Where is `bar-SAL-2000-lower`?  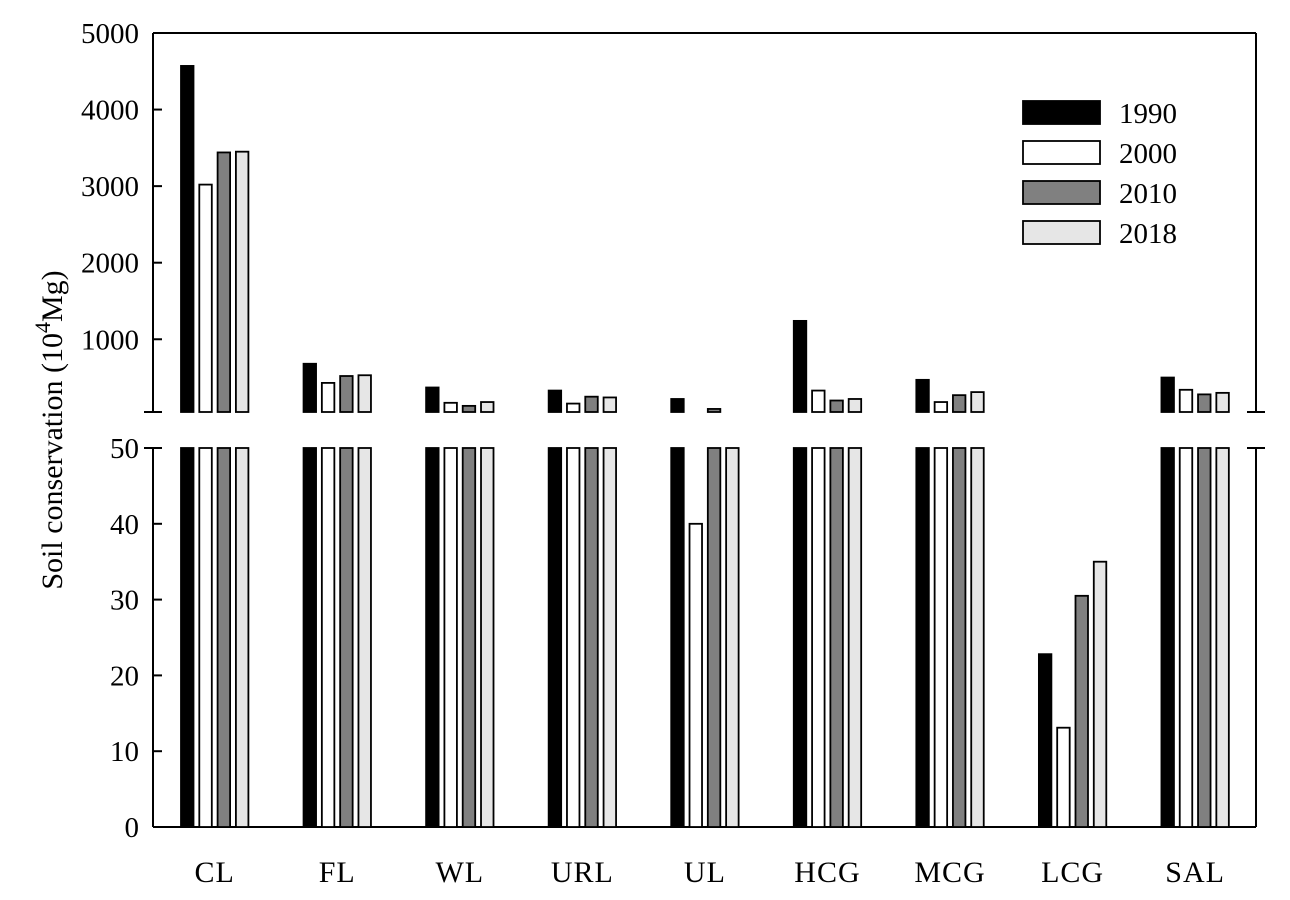
bar-SAL-2000-lower is located at coordinates (1186, 637).